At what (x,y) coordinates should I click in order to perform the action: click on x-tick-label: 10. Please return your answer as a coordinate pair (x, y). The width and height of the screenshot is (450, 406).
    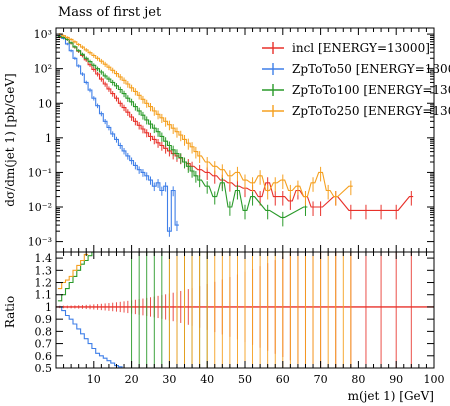
    Looking at the image, I should click on (94, 379).